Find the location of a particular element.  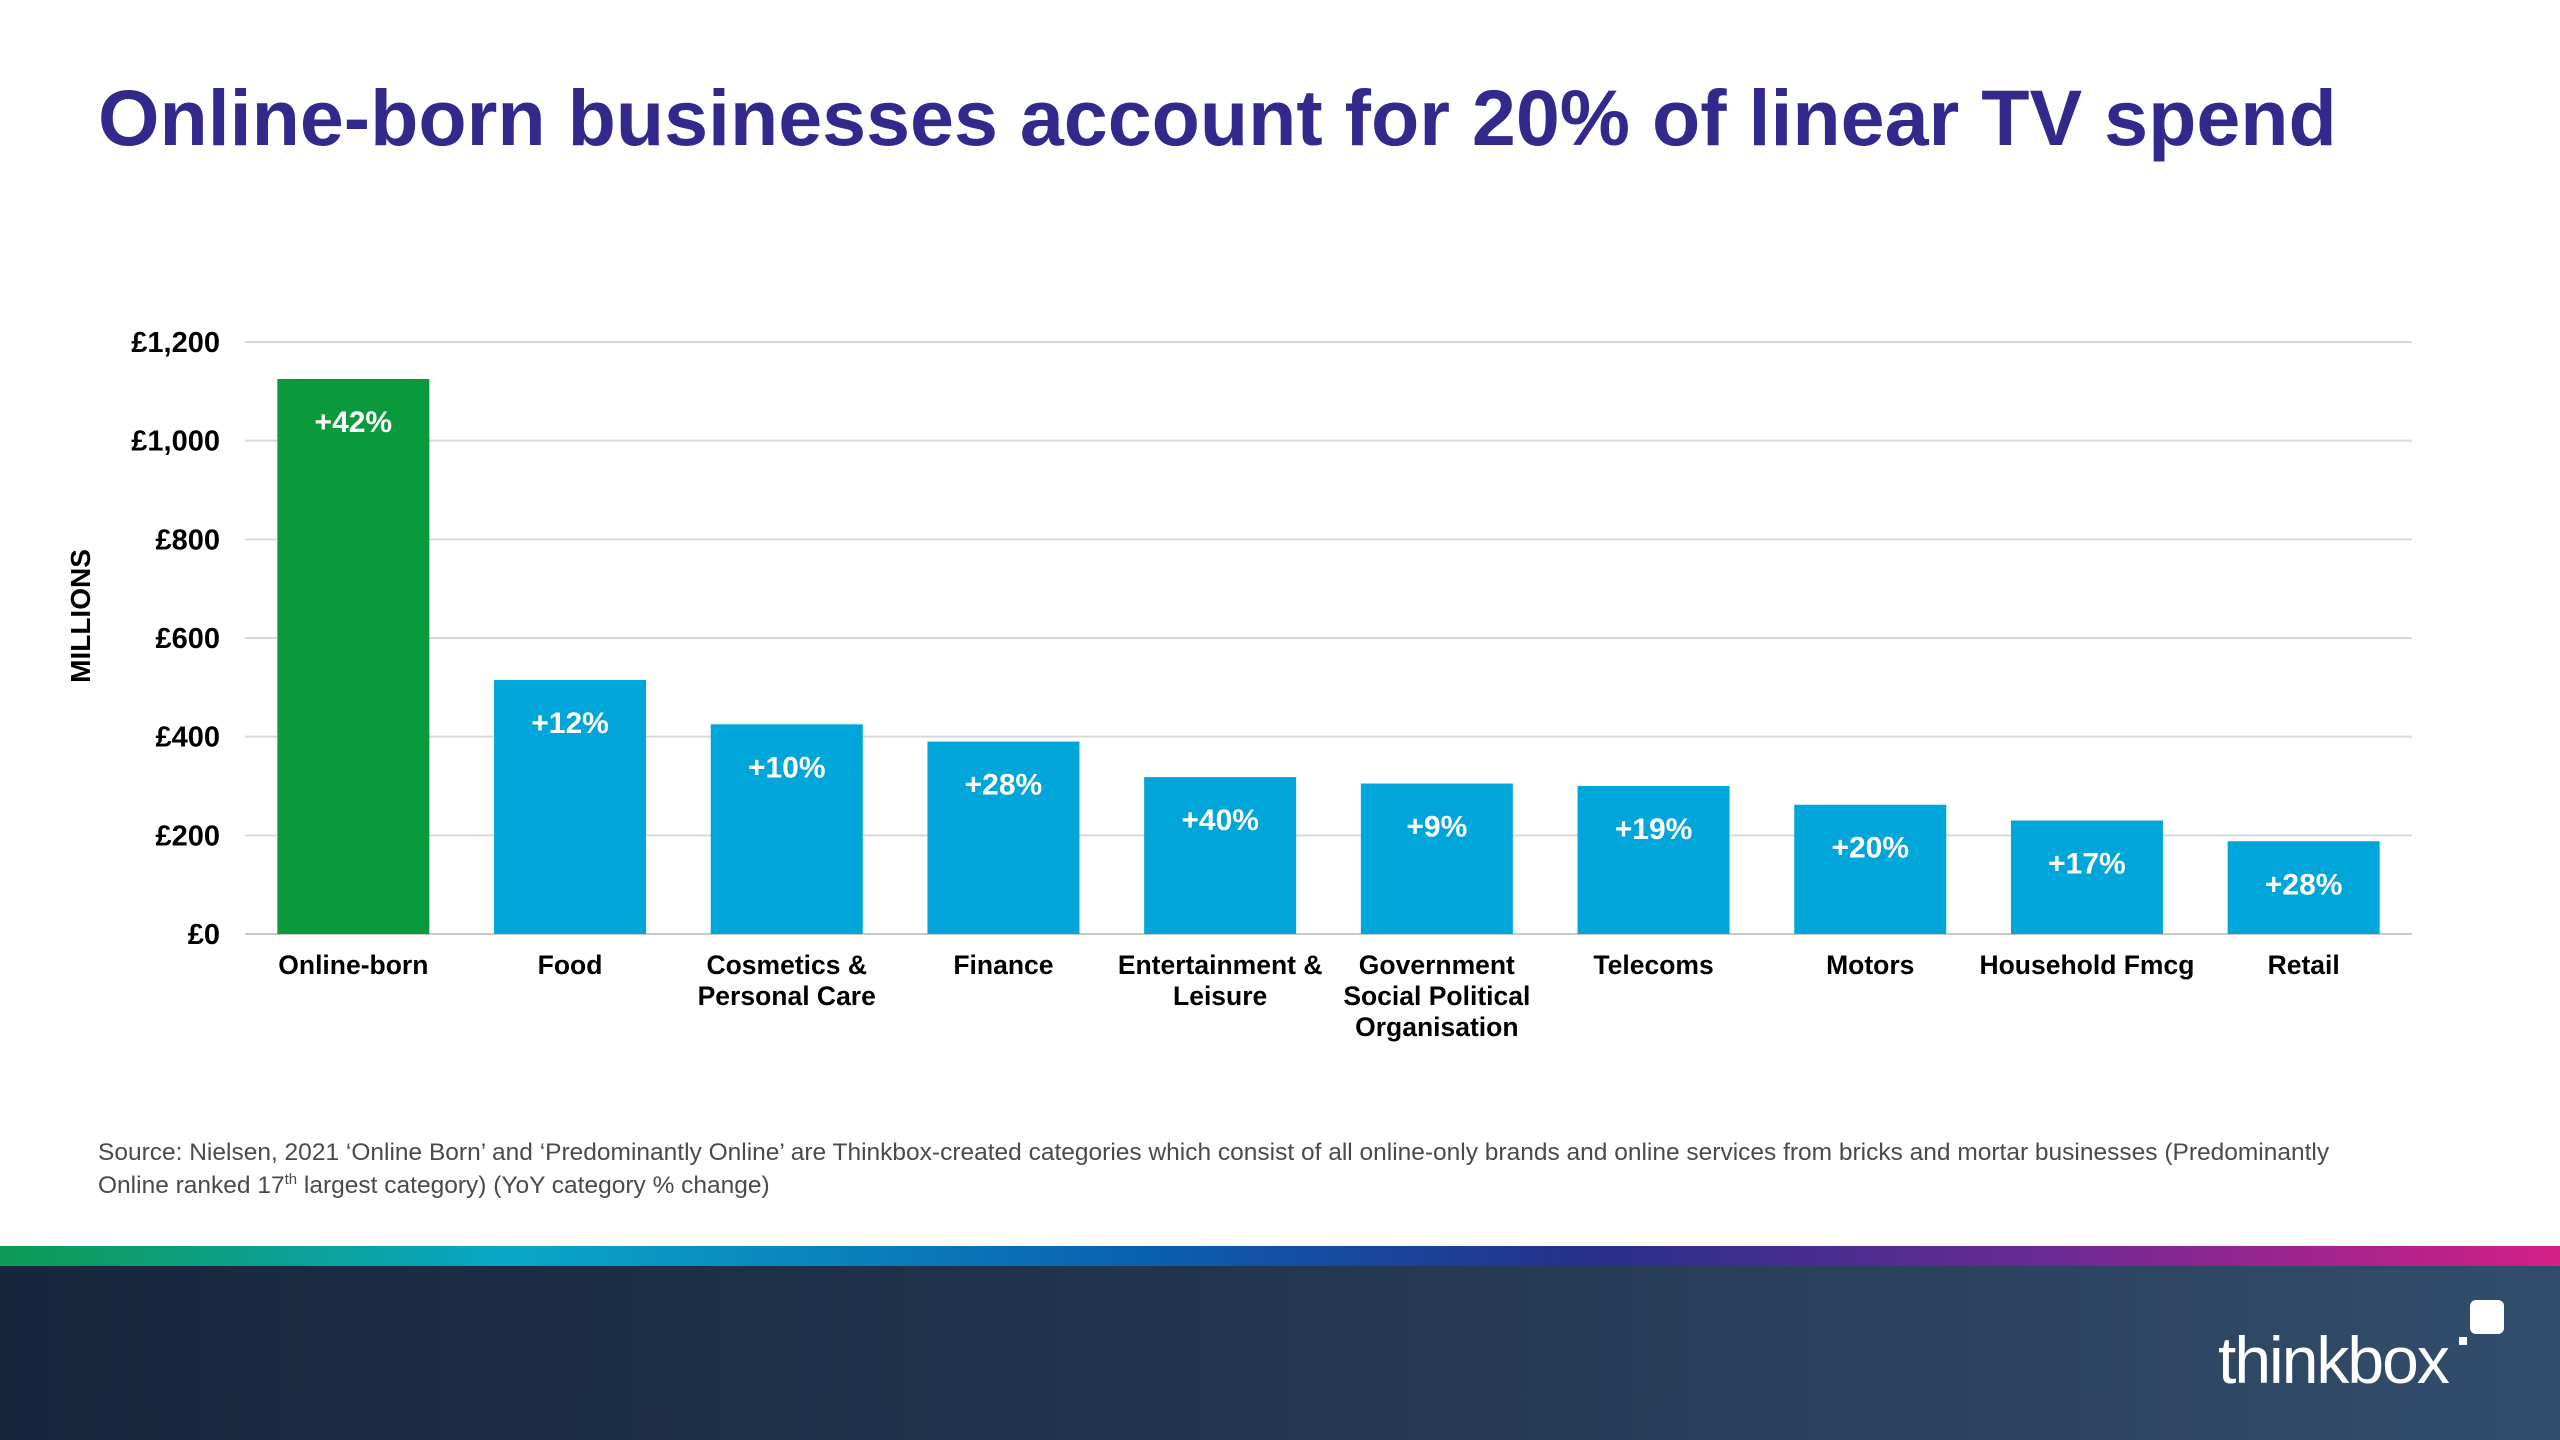

x-tick-label: Online-born is located at coordinates (353, 965).